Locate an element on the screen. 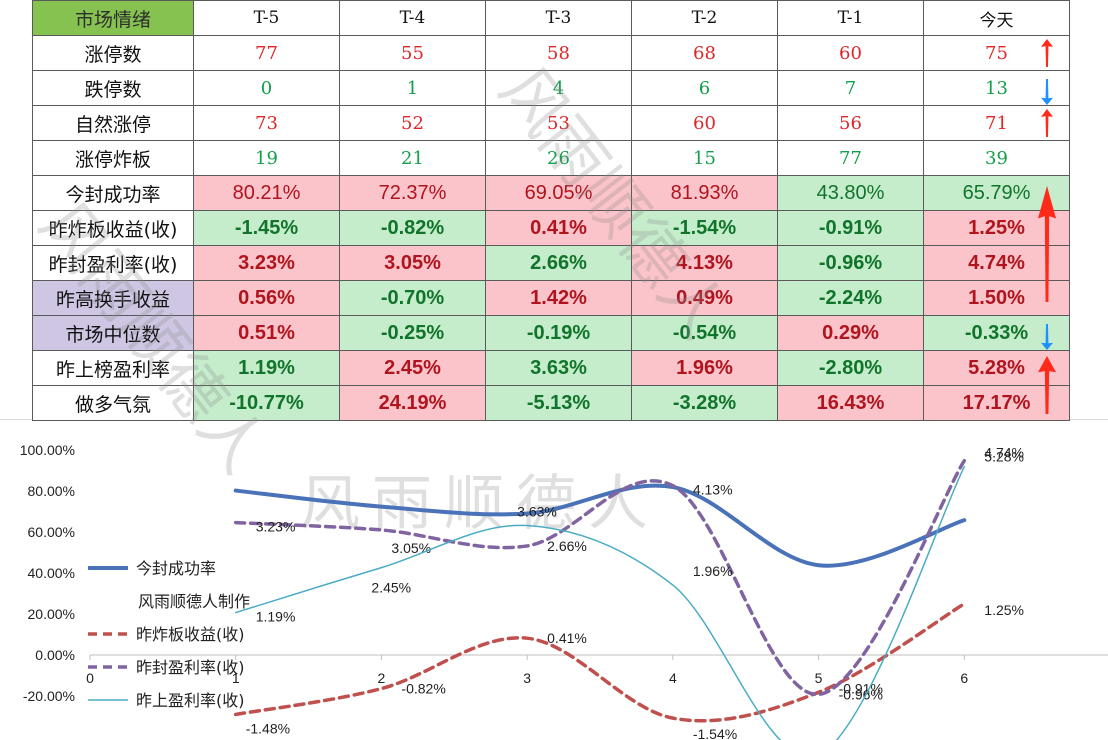 This screenshot has height=740, width=1108. table-cell: 0.41% is located at coordinates (558, 228).